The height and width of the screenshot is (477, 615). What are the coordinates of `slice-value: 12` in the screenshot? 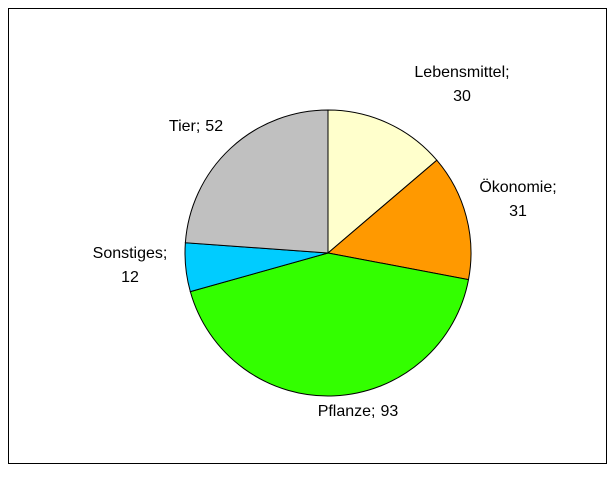 It's located at (130, 277).